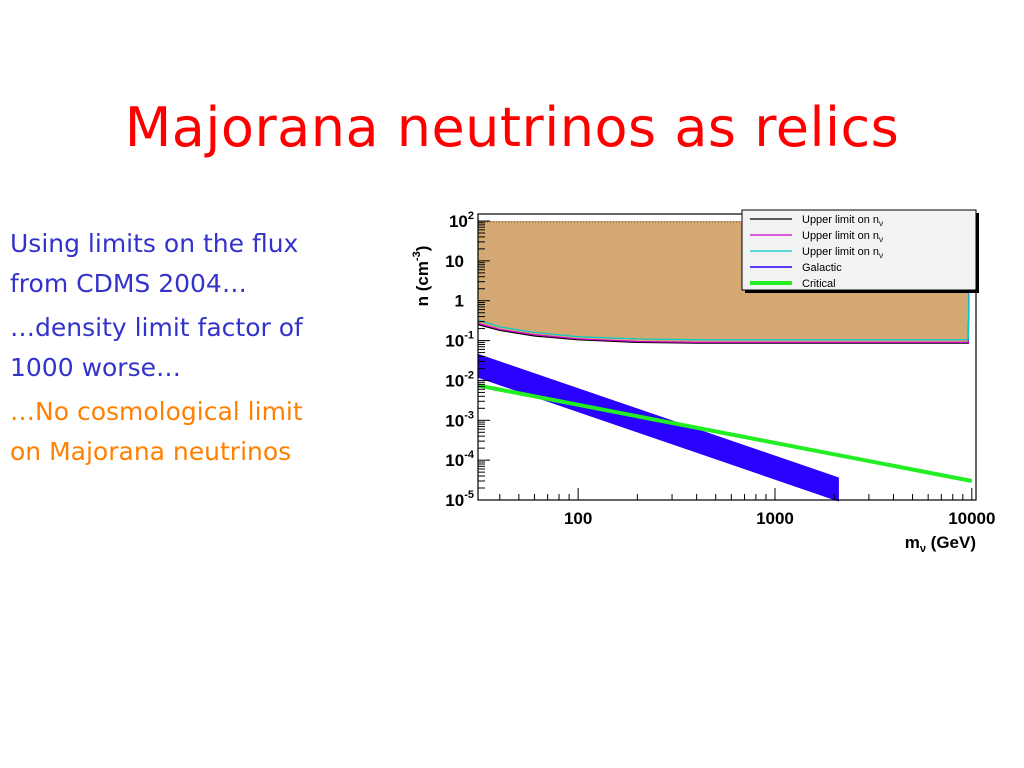 The image size is (1024, 768). I want to click on y-axis-label: n (cm-3), so click(421, 276).